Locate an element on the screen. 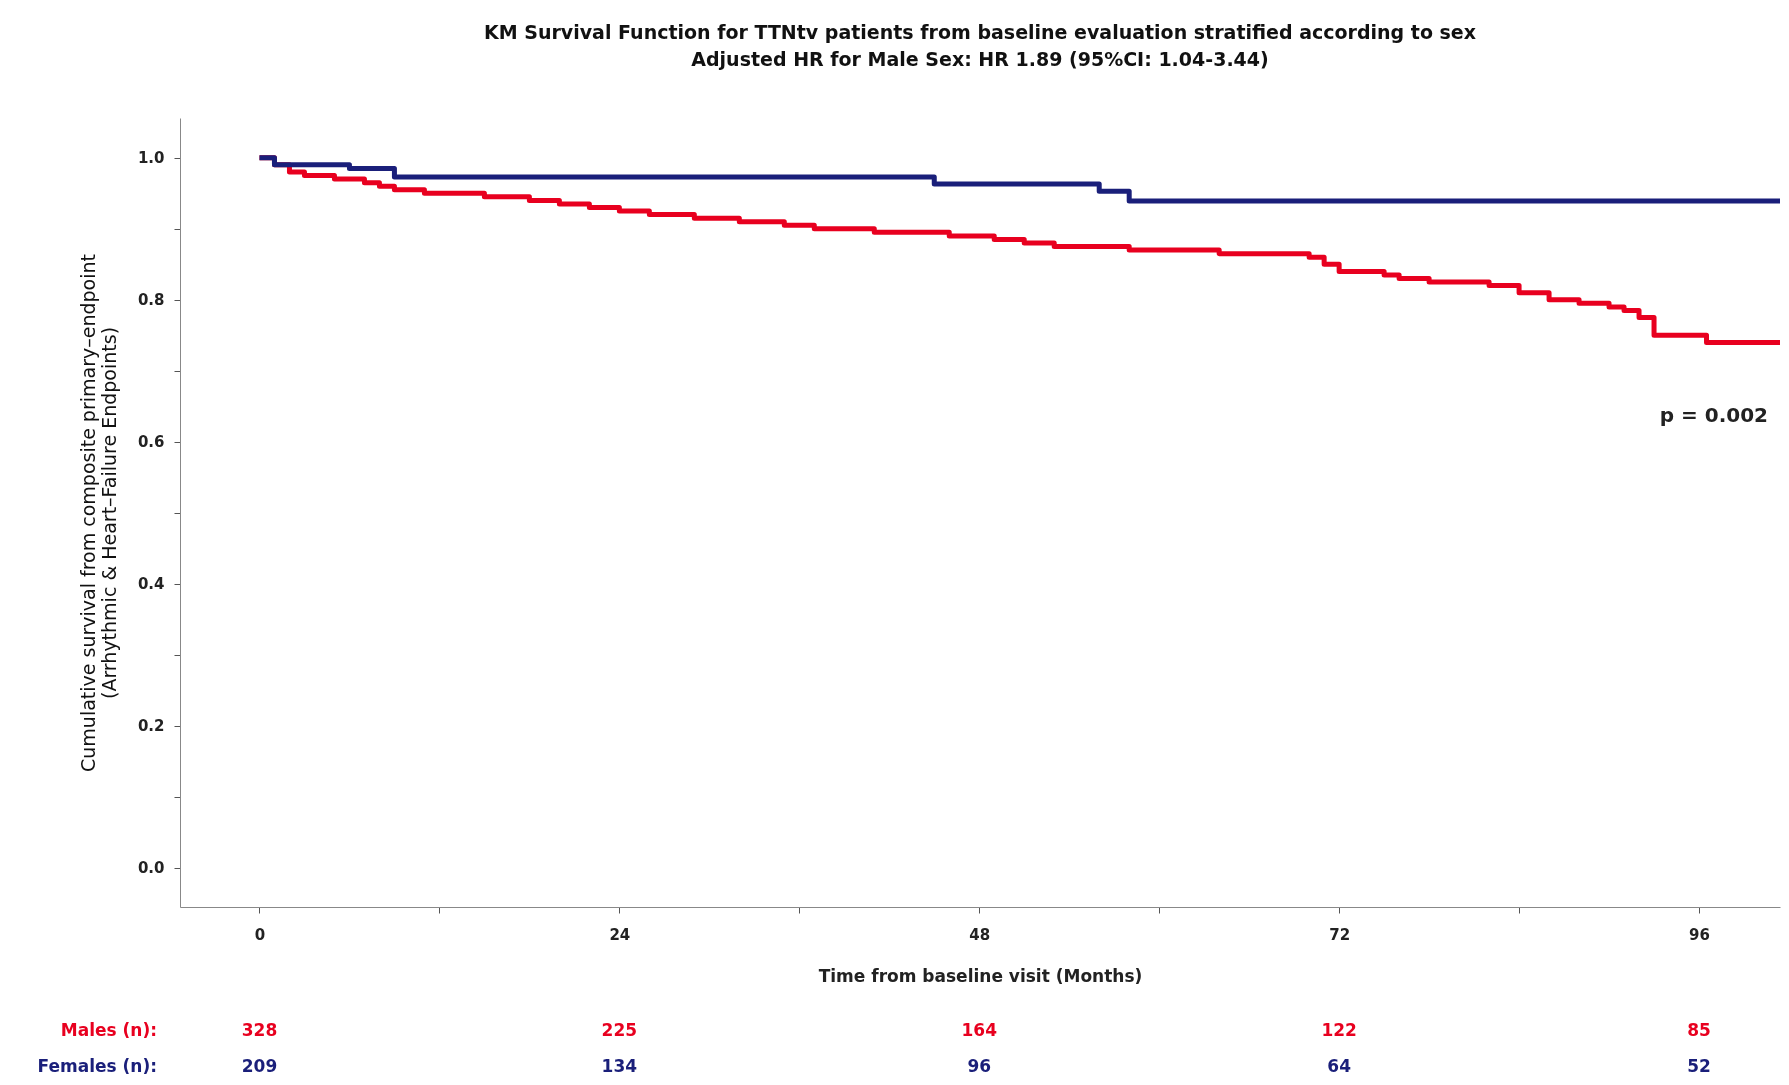 The height and width of the screenshot is (1085, 1789). annotation: p = 0.002 is located at coordinates (1713, 415).